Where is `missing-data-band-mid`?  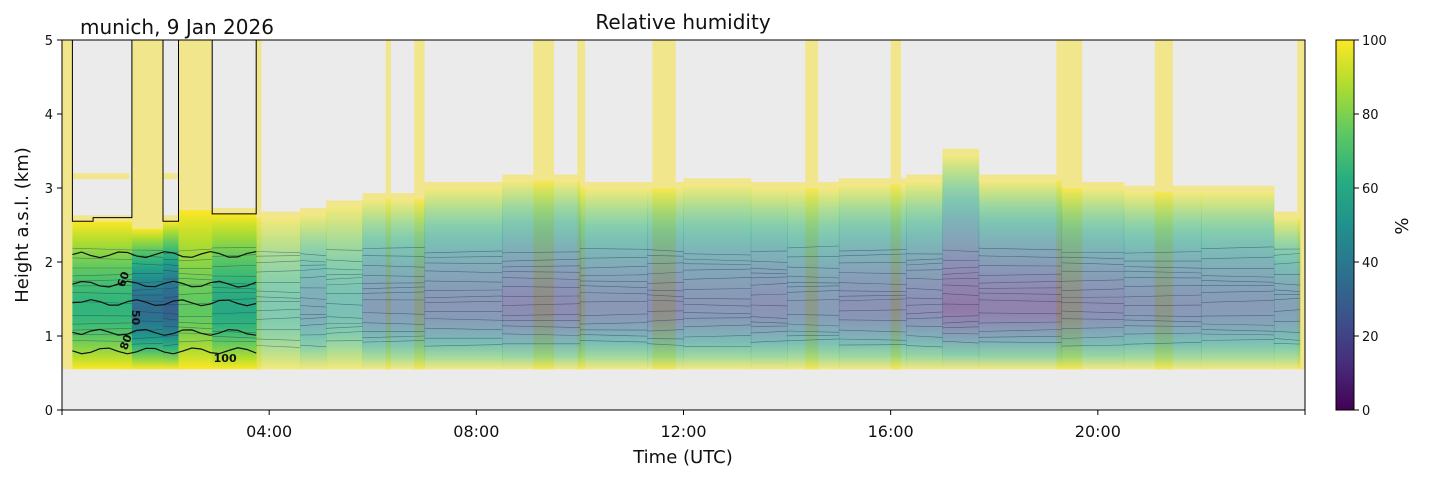 missing-data-band-mid is located at coordinates (170, 176).